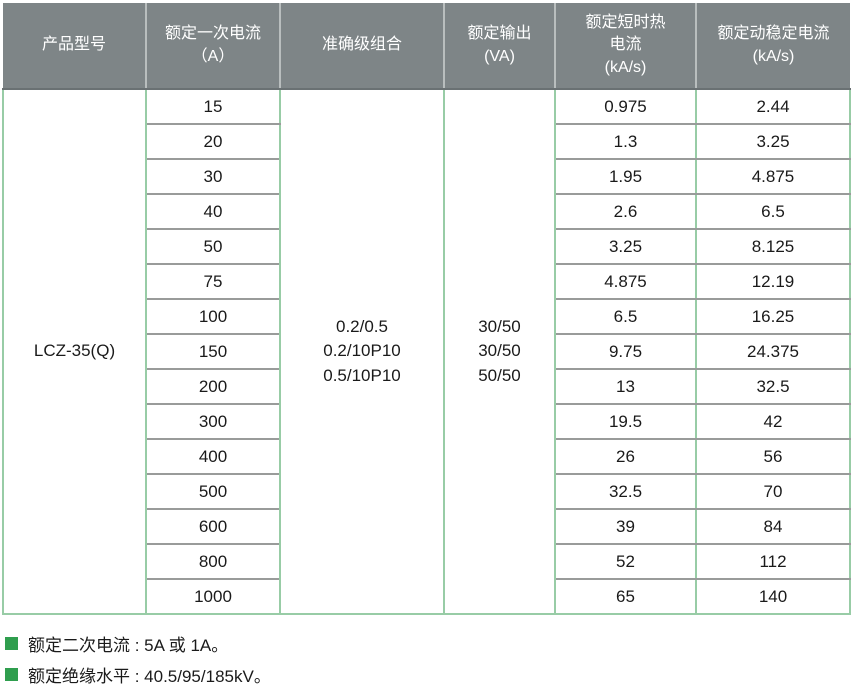  I want to click on header-line: 额定短时热, so click(625, 22).